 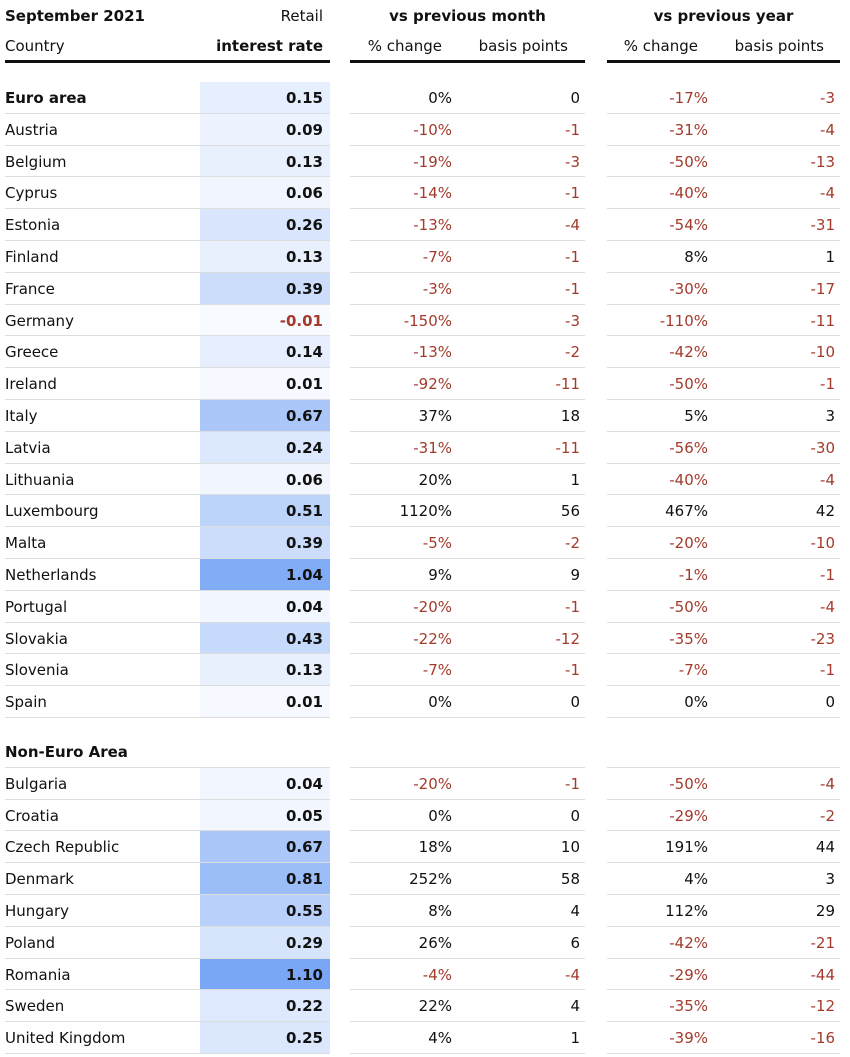 I want to click on rate-value: 0.13, so click(x=304, y=257).